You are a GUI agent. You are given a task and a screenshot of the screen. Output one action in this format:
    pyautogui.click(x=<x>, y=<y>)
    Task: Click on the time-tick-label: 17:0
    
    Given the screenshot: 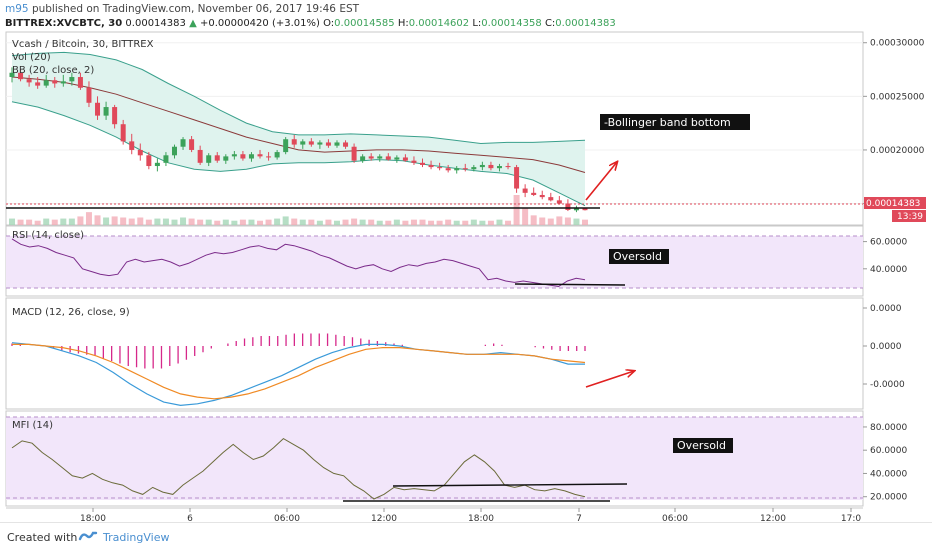 What is the action you would take?
    pyautogui.click(x=851, y=518)
    